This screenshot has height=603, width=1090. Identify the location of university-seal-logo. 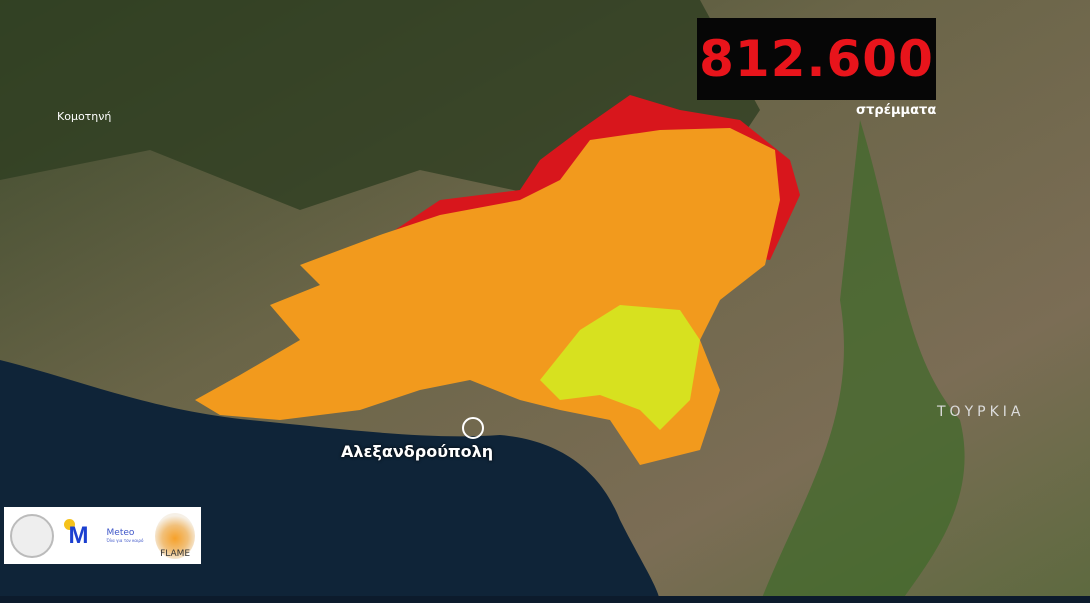
(31, 535).